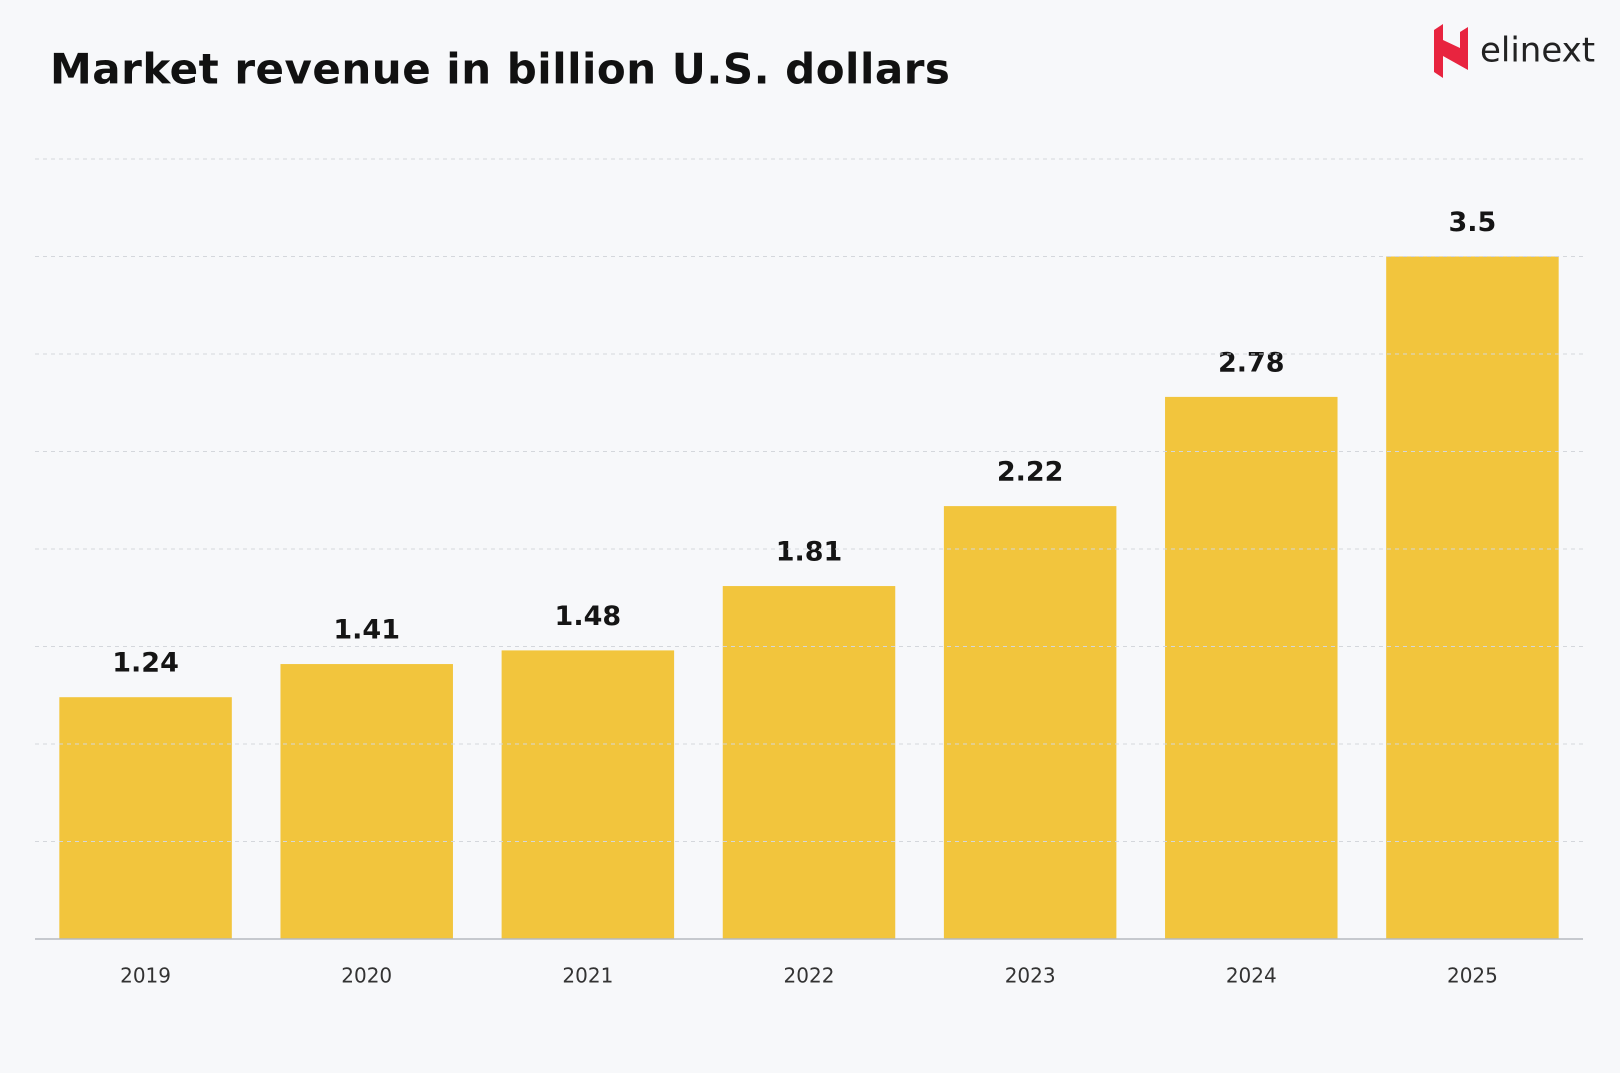 The width and height of the screenshot is (1620, 1073). What do you see at coordinates (1473, 222) in the screenshot?
I see `value-label: 3.5` at bounding box center [1473, 222].